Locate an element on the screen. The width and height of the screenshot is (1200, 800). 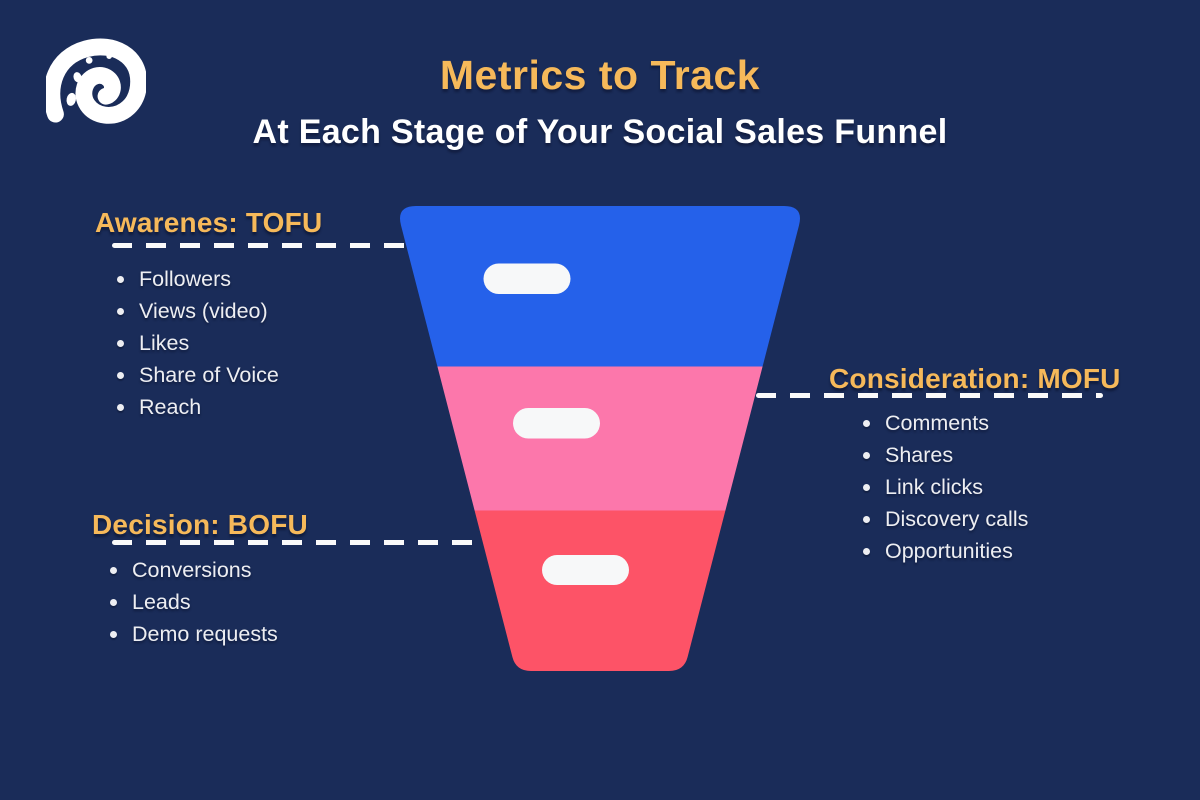
metric-label: Likes is located at coordinates (164, 342).